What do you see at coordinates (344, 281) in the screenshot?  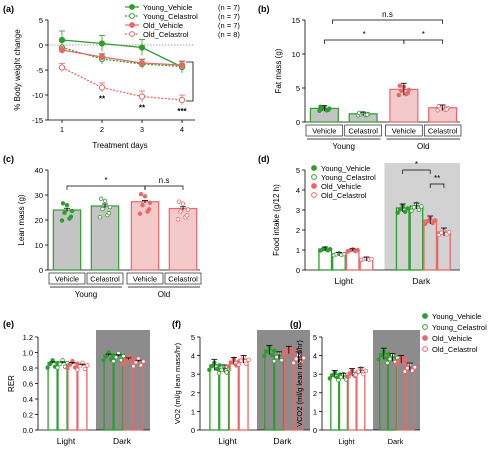 I see `category-label: Light` at bounding box center [344, 281].